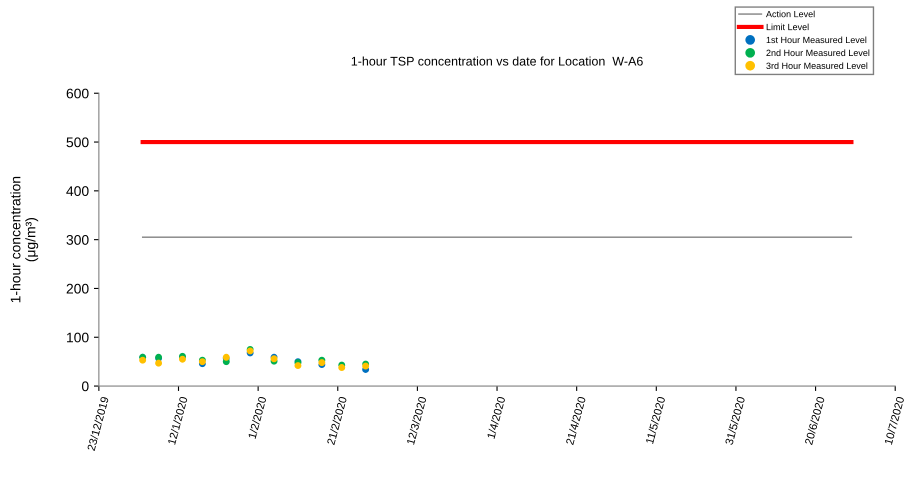 The image size is (907, 504). What do you see at coordinates (497, 61) in the screenshot?
I see `chart-title: 1-hour TSP concentration vs date for Location W-A6` at bounding box center [497, 61].